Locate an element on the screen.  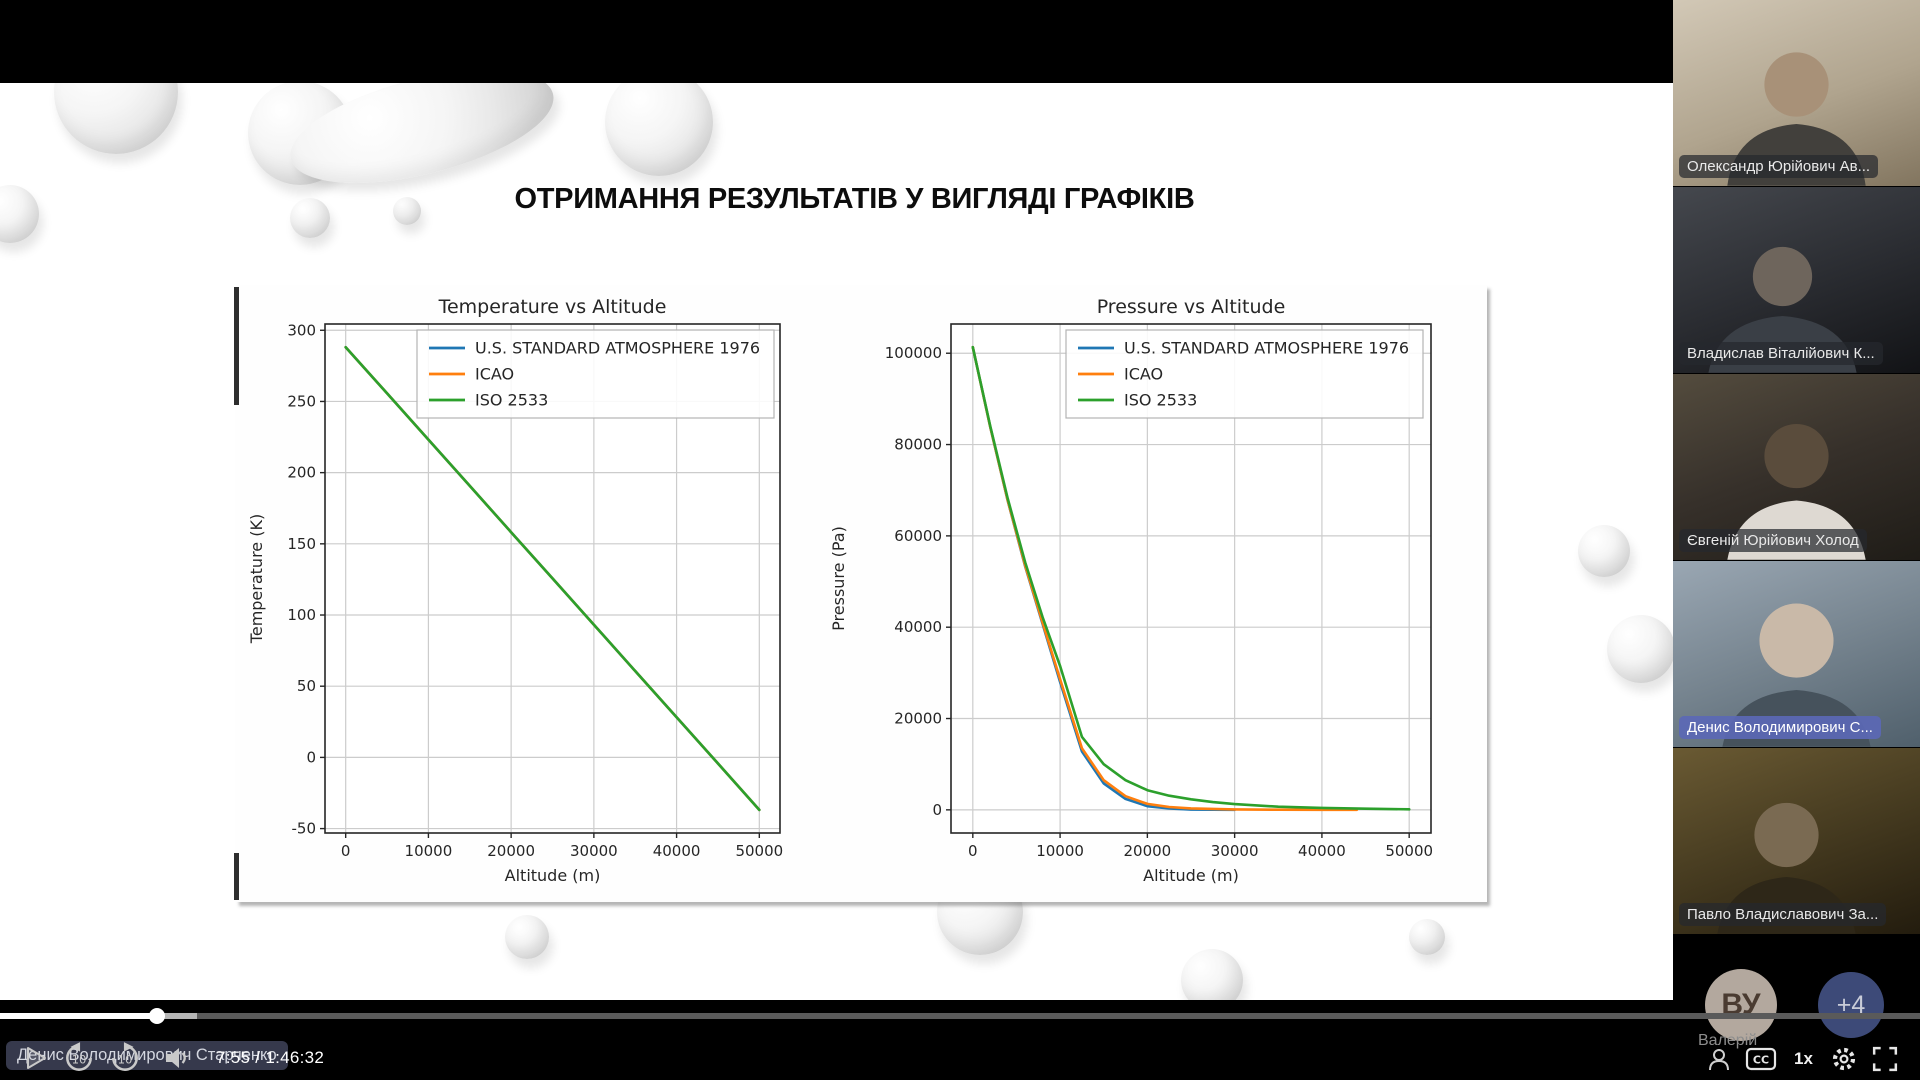
svg-text: Pressure vs Altitude is located at coordinates (1191, 307).